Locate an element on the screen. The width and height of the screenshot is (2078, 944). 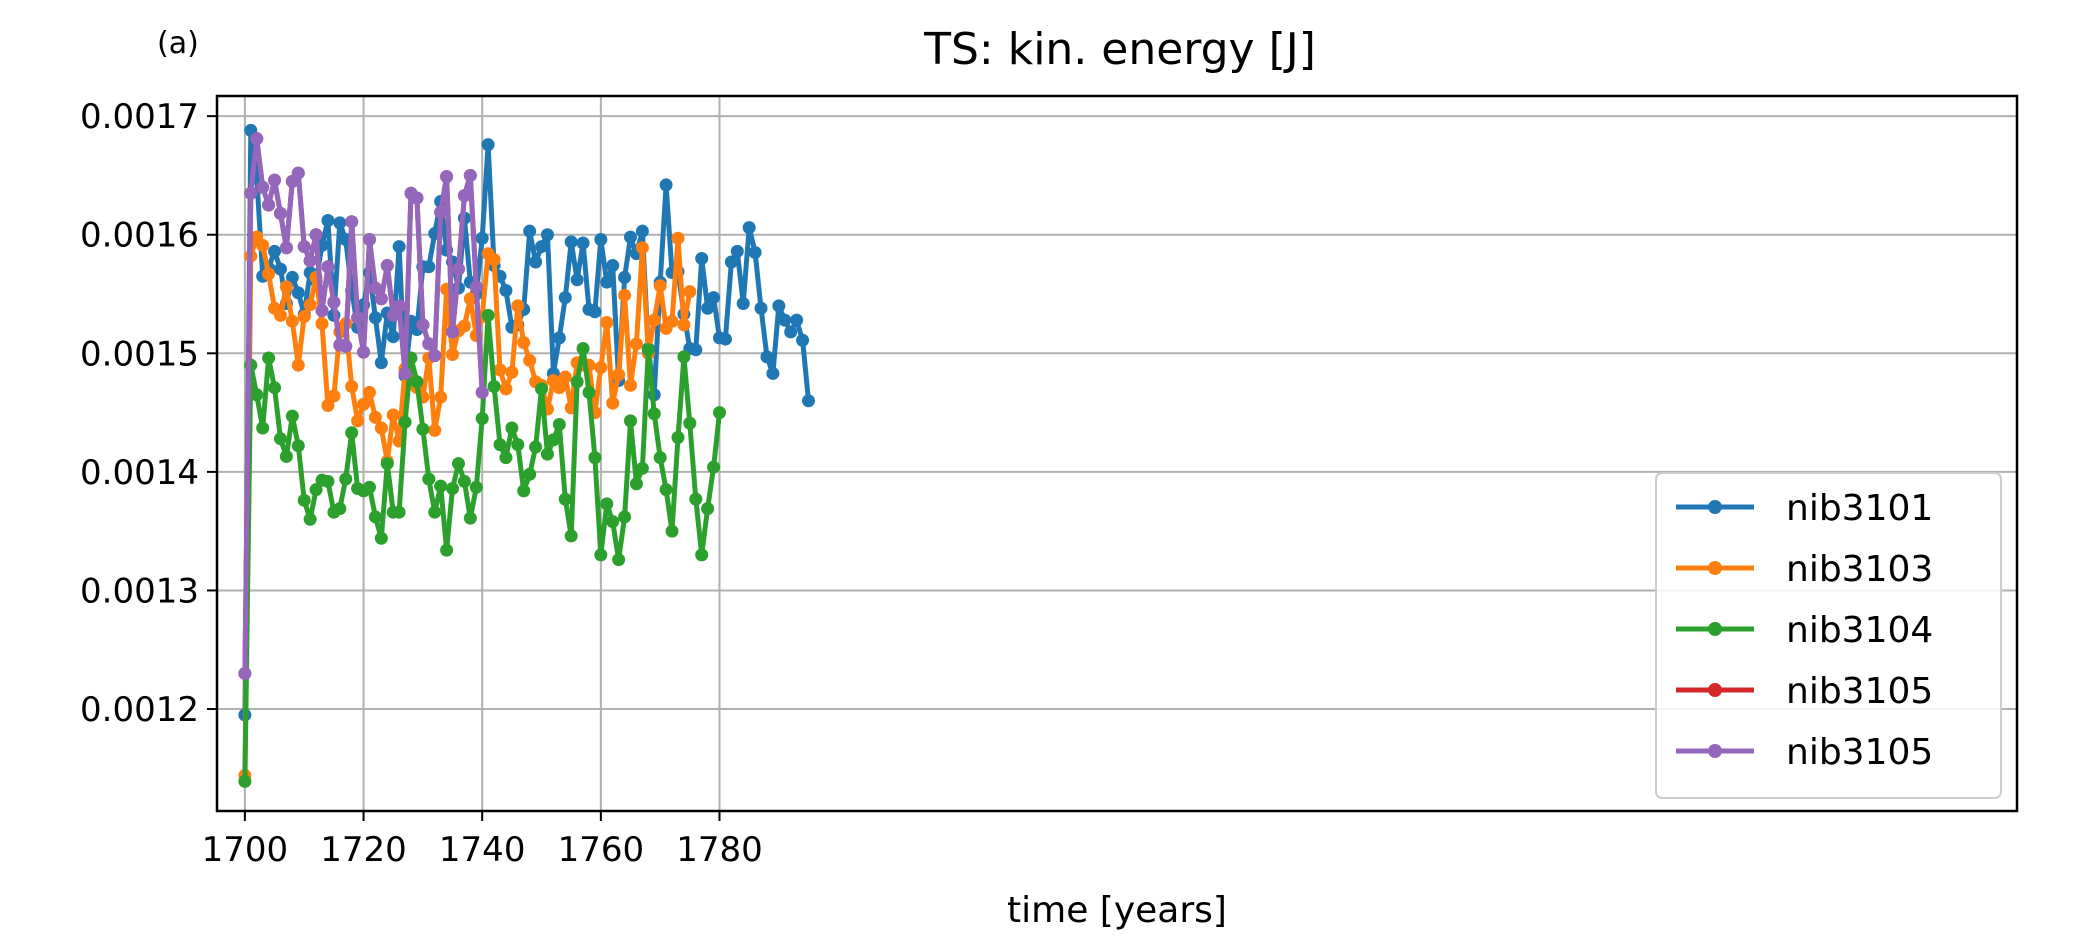
legend-label: nib3101 is located at coordinates (1859, 508).